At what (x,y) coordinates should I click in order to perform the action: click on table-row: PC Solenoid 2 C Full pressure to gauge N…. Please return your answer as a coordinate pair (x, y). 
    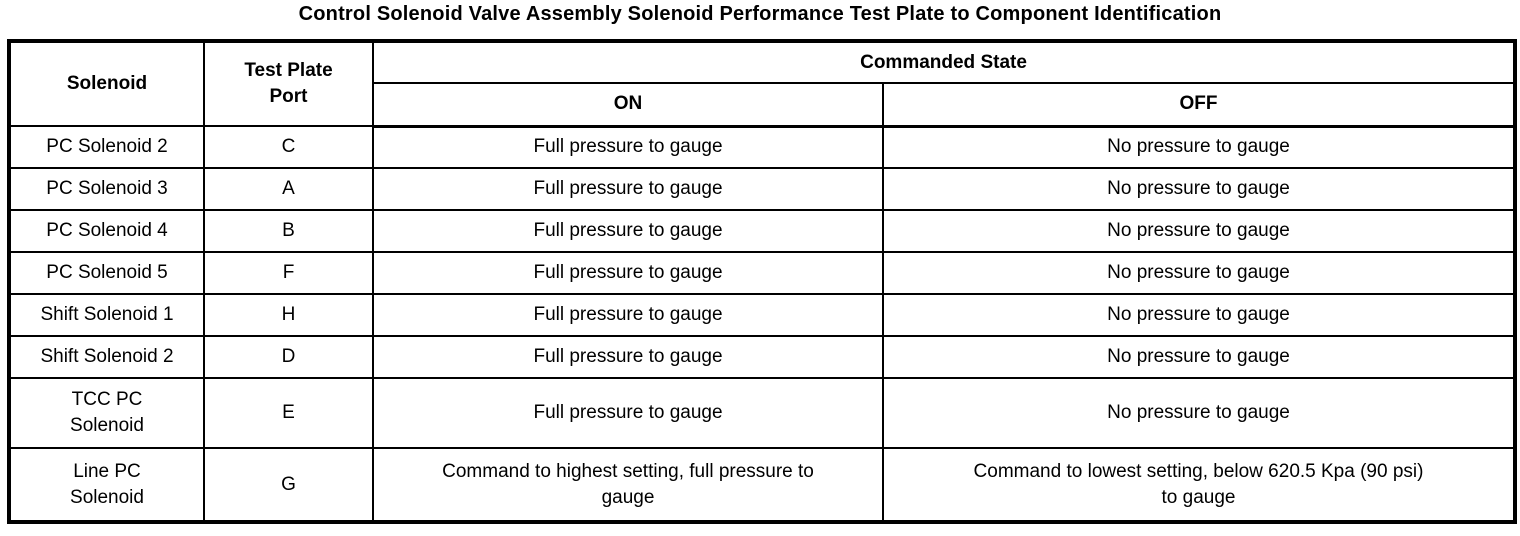
    Looking at the image, I should click on (762, 147).